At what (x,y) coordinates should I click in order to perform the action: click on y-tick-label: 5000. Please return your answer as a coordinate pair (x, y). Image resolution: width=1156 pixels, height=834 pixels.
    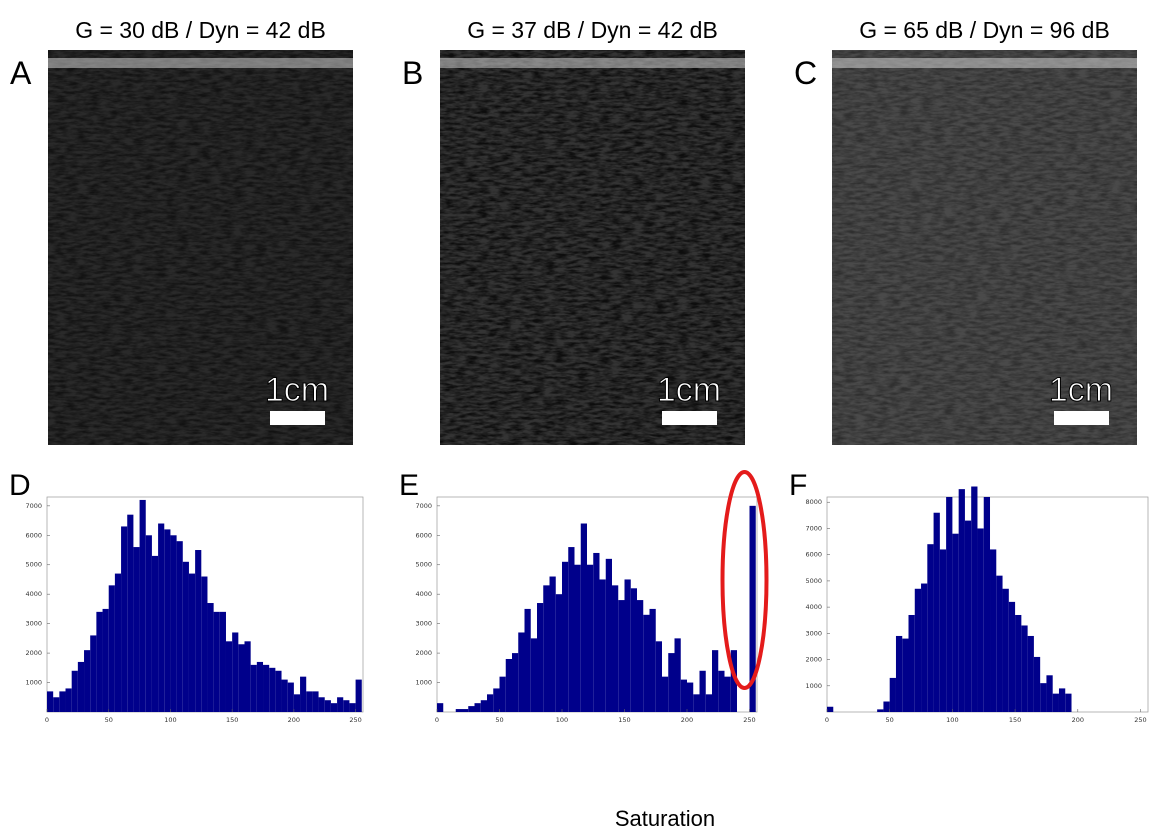
    Looking at the image, I should click on (813, 581).